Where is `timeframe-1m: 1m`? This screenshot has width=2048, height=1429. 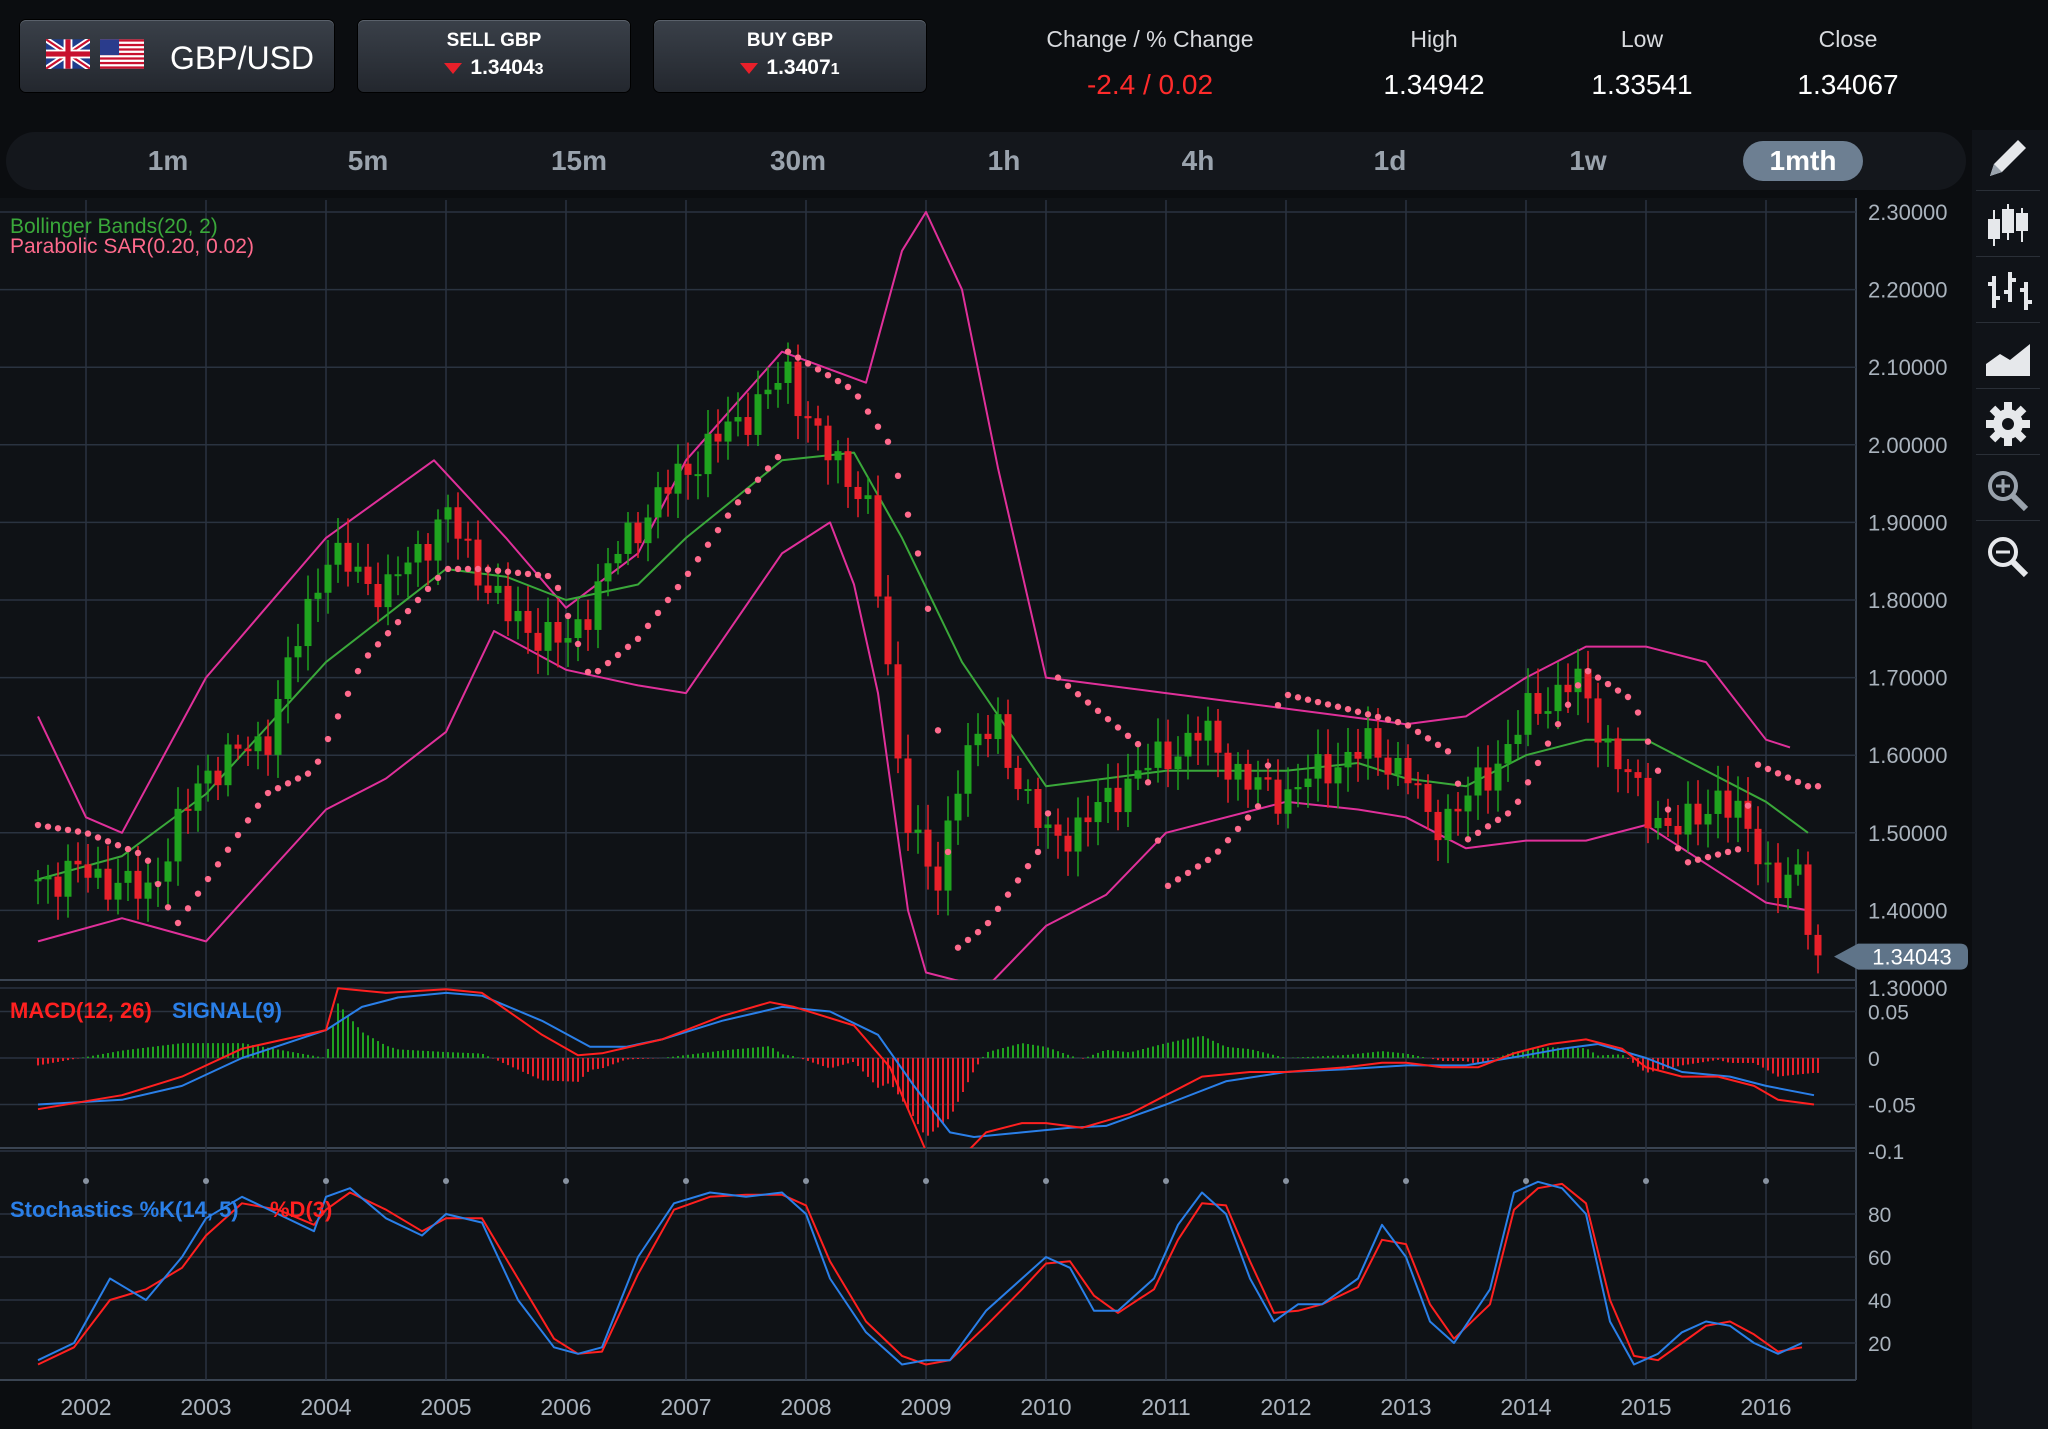
timeframe-1m: 1m is located at coordinates (168, 160).